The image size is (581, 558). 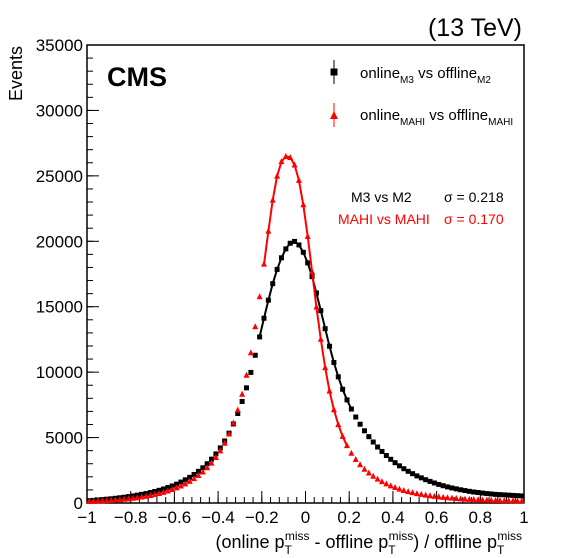 I want to click on x-tick-label: −1, so click(x=86, y=517).